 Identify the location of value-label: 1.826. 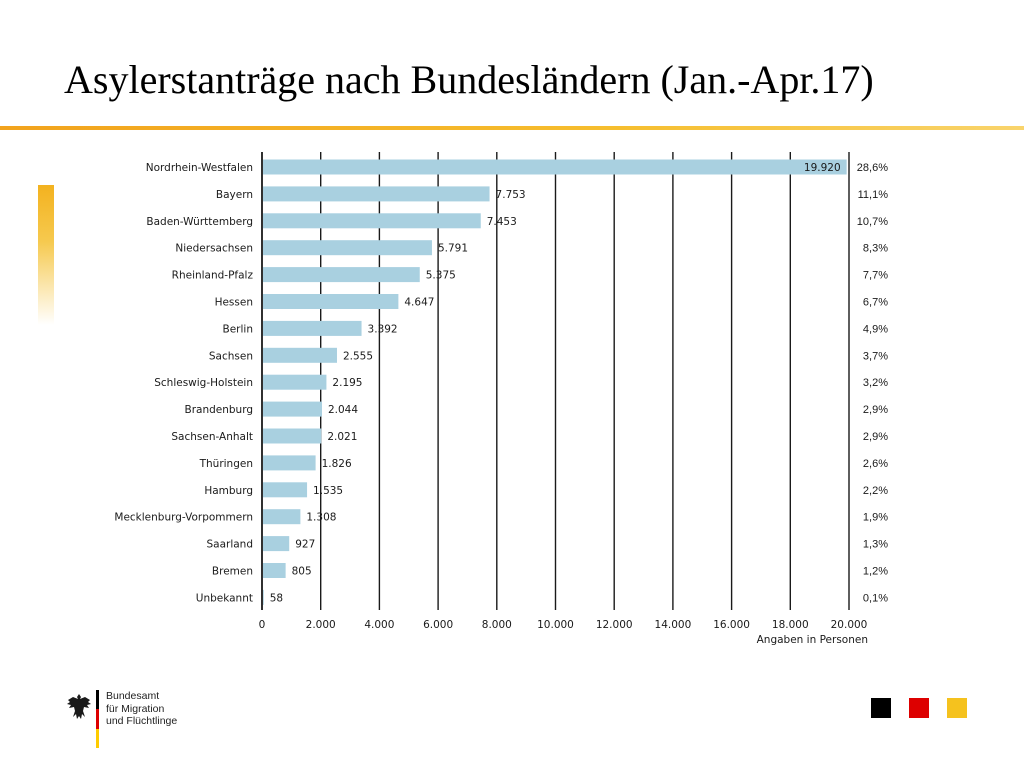
(337, 464).